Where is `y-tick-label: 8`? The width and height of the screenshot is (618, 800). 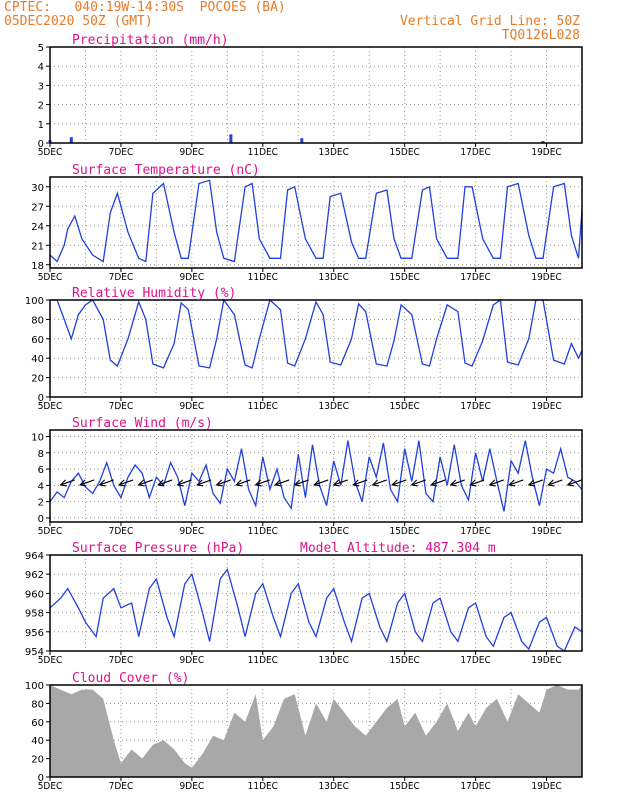 y-tick-label: 8 is located at coordinates (41, 454).